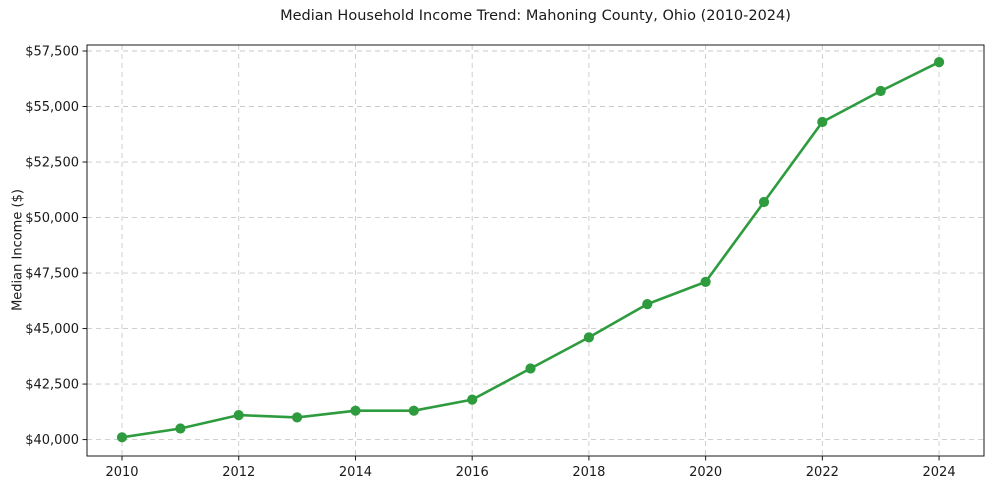 This screenshot has width=989, height=490. Describe the element at coordinates (880, 91) in the screenshot. I see `data-point-2023` at that location.